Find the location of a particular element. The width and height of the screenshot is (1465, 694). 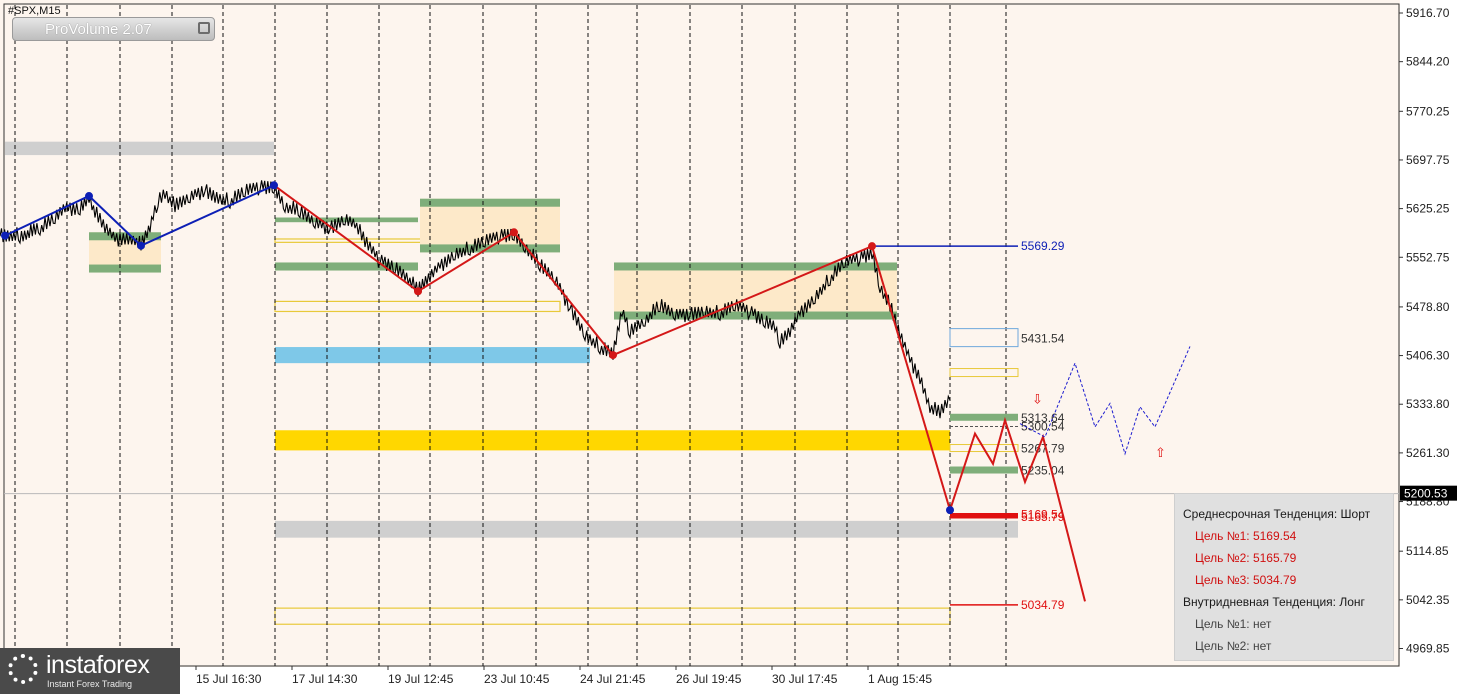

zone-gold is located at coordinates (612, 440).